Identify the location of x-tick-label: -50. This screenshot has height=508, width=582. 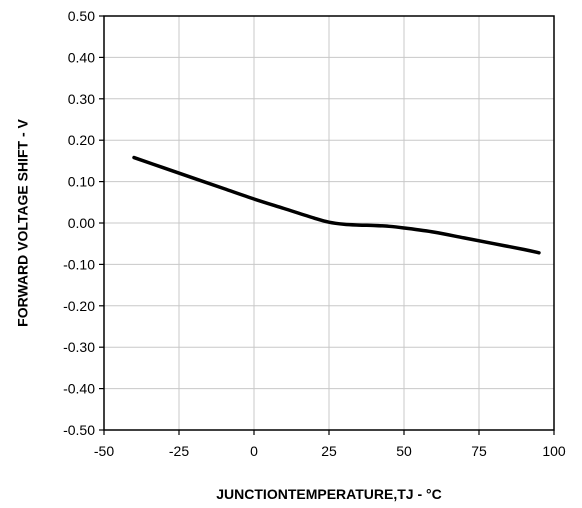
(104, 451).